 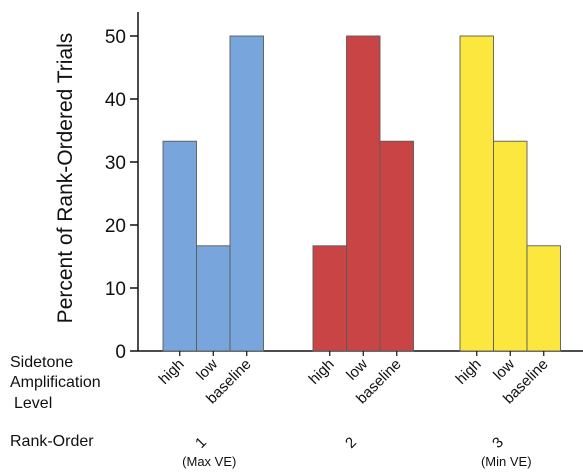 I want to click on sidetone-row-label: Sidetone Amplification Level, so click(x=55, y=383).